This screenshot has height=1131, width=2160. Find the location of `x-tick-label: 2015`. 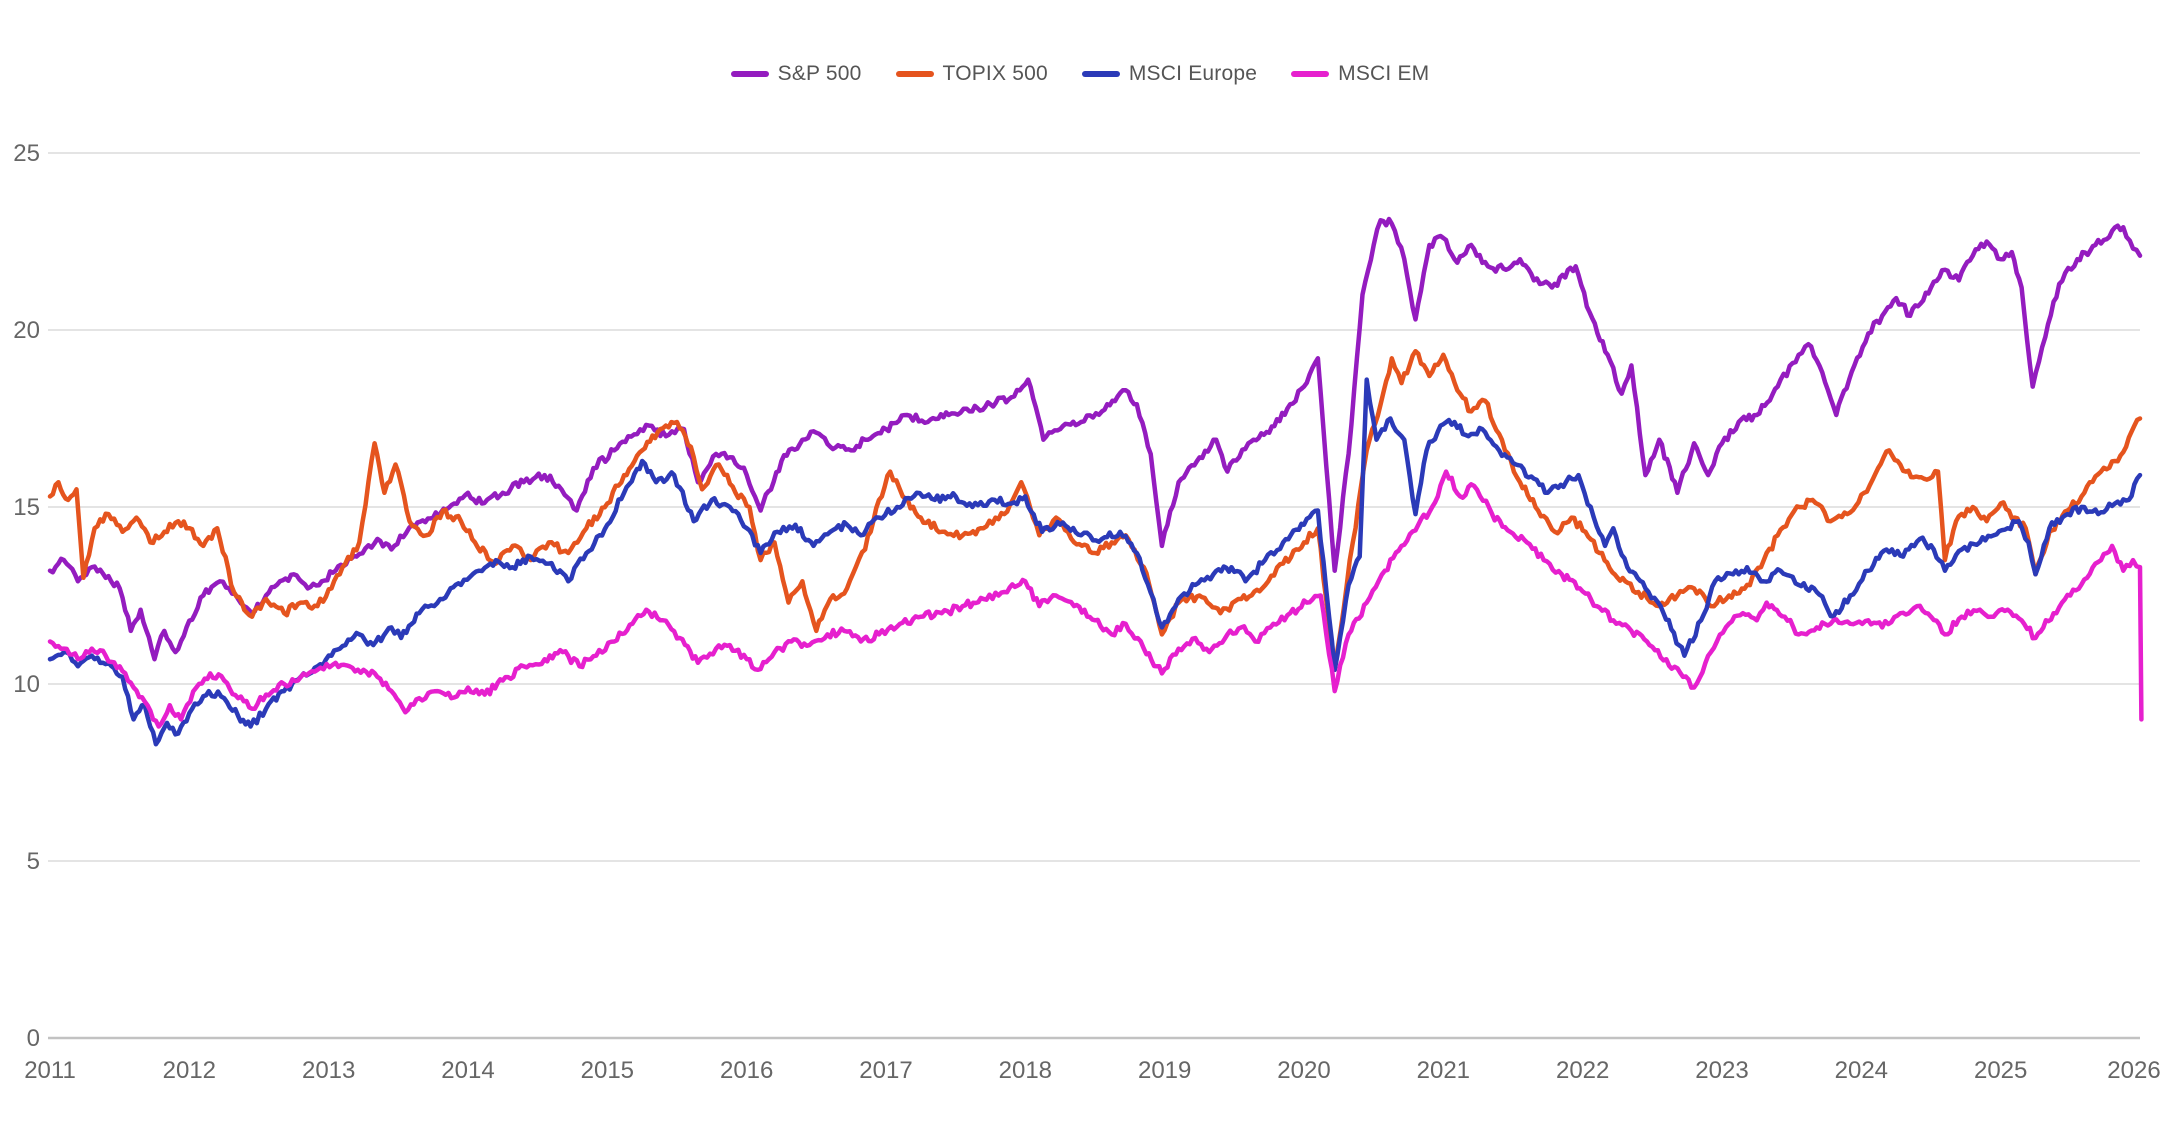

x-tick-label: 2015 is located at coordinates (607, 1070).